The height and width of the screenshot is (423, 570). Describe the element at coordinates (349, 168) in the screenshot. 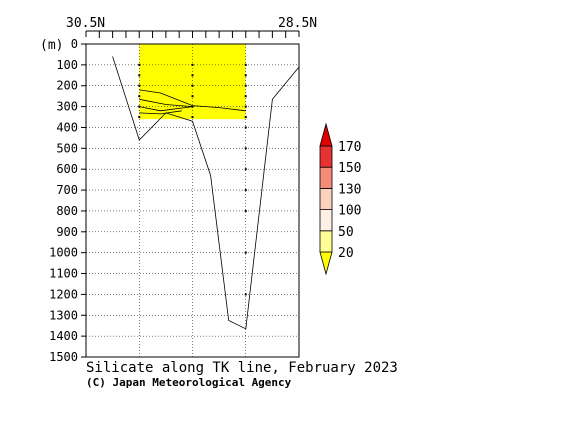

I see `colorbar-label: 150` at that location.